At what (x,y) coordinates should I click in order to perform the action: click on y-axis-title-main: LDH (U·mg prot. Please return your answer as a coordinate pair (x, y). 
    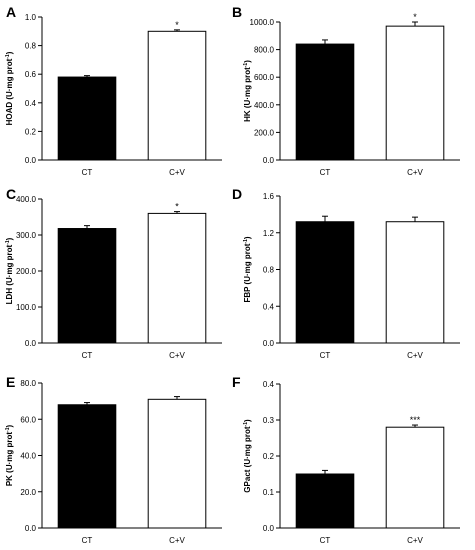
    Looking at the image, I should click on (9, 274).